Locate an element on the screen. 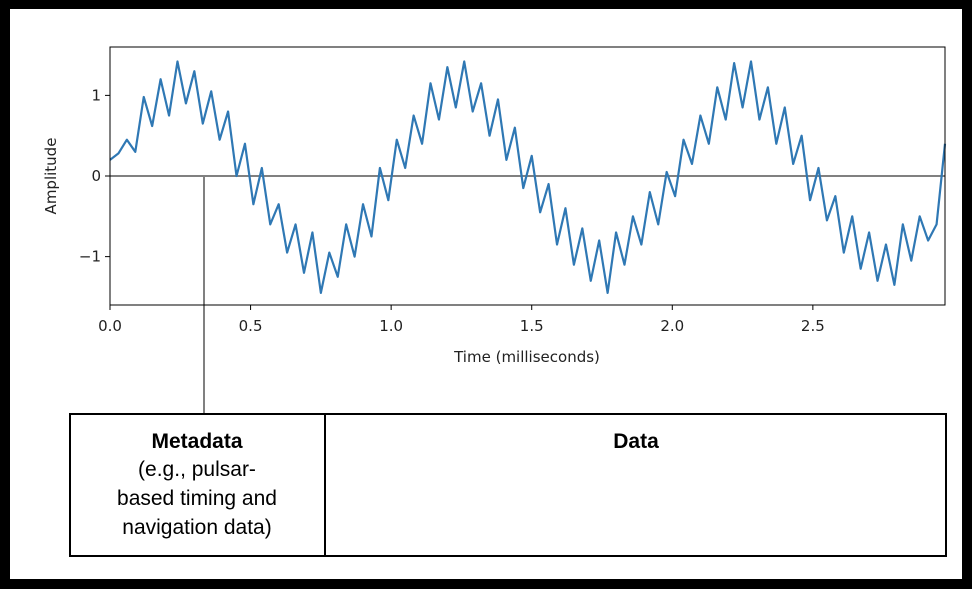 The height and width of the screenshot is (589, 972). x-tick-label: 0.5 is located at coordinates (251, 326).